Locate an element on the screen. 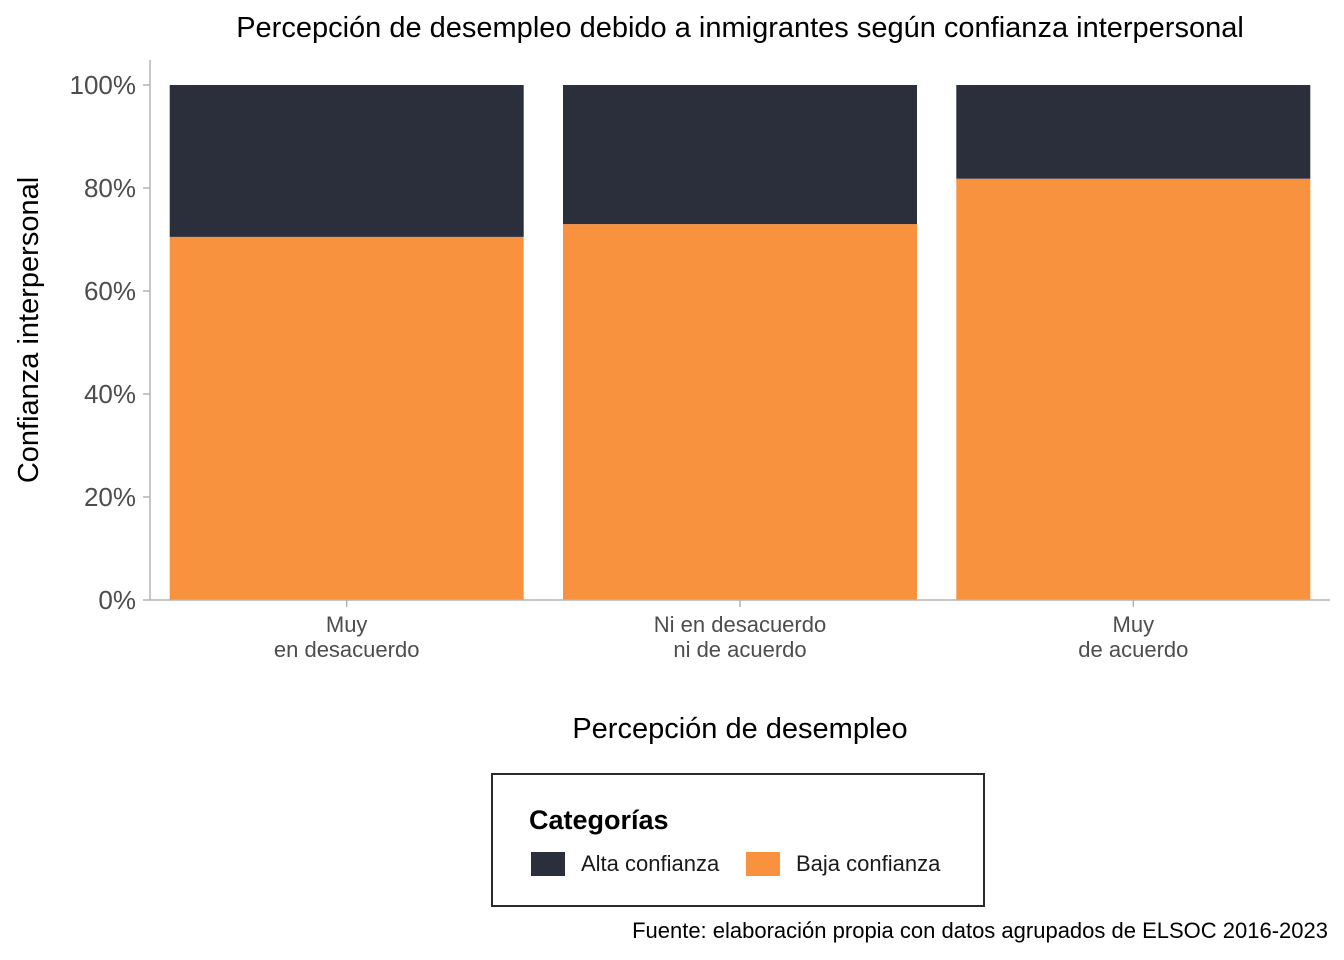  legend-label-alta: Alta confianza is located at coordinates (650, 863).